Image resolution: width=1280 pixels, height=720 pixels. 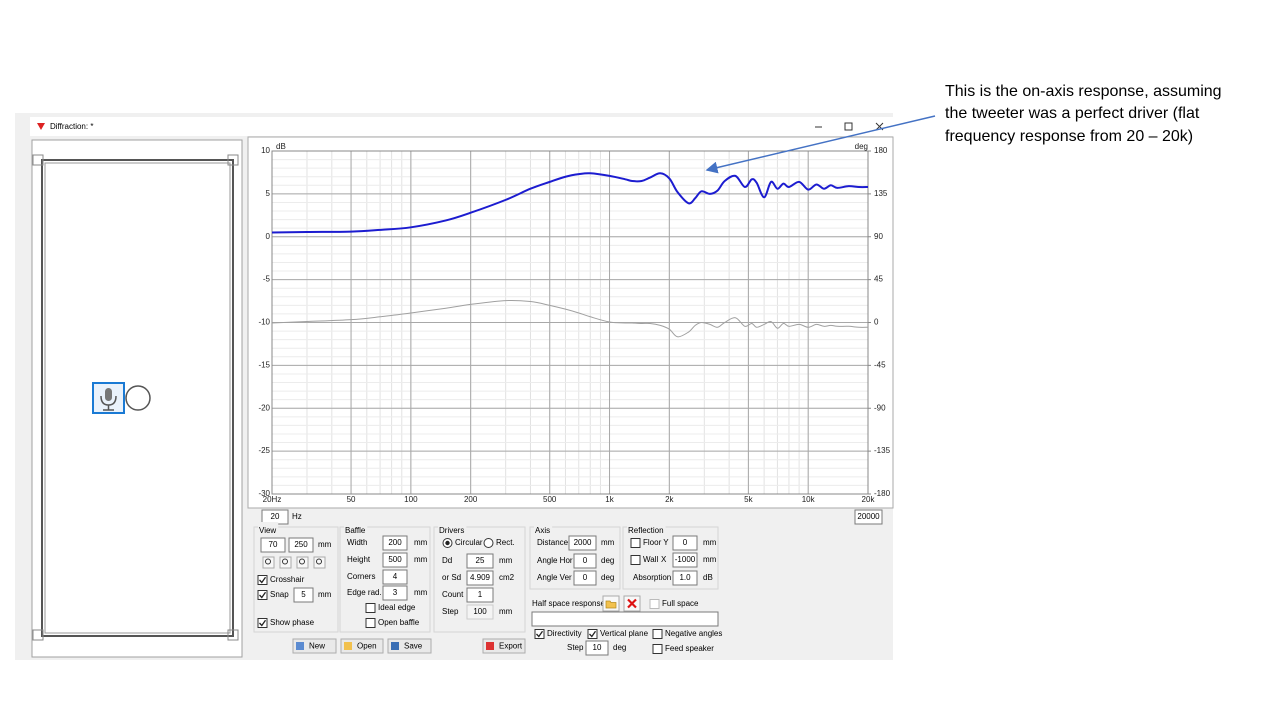 I want to click on label: Baffle, so click(x=355, y=530).